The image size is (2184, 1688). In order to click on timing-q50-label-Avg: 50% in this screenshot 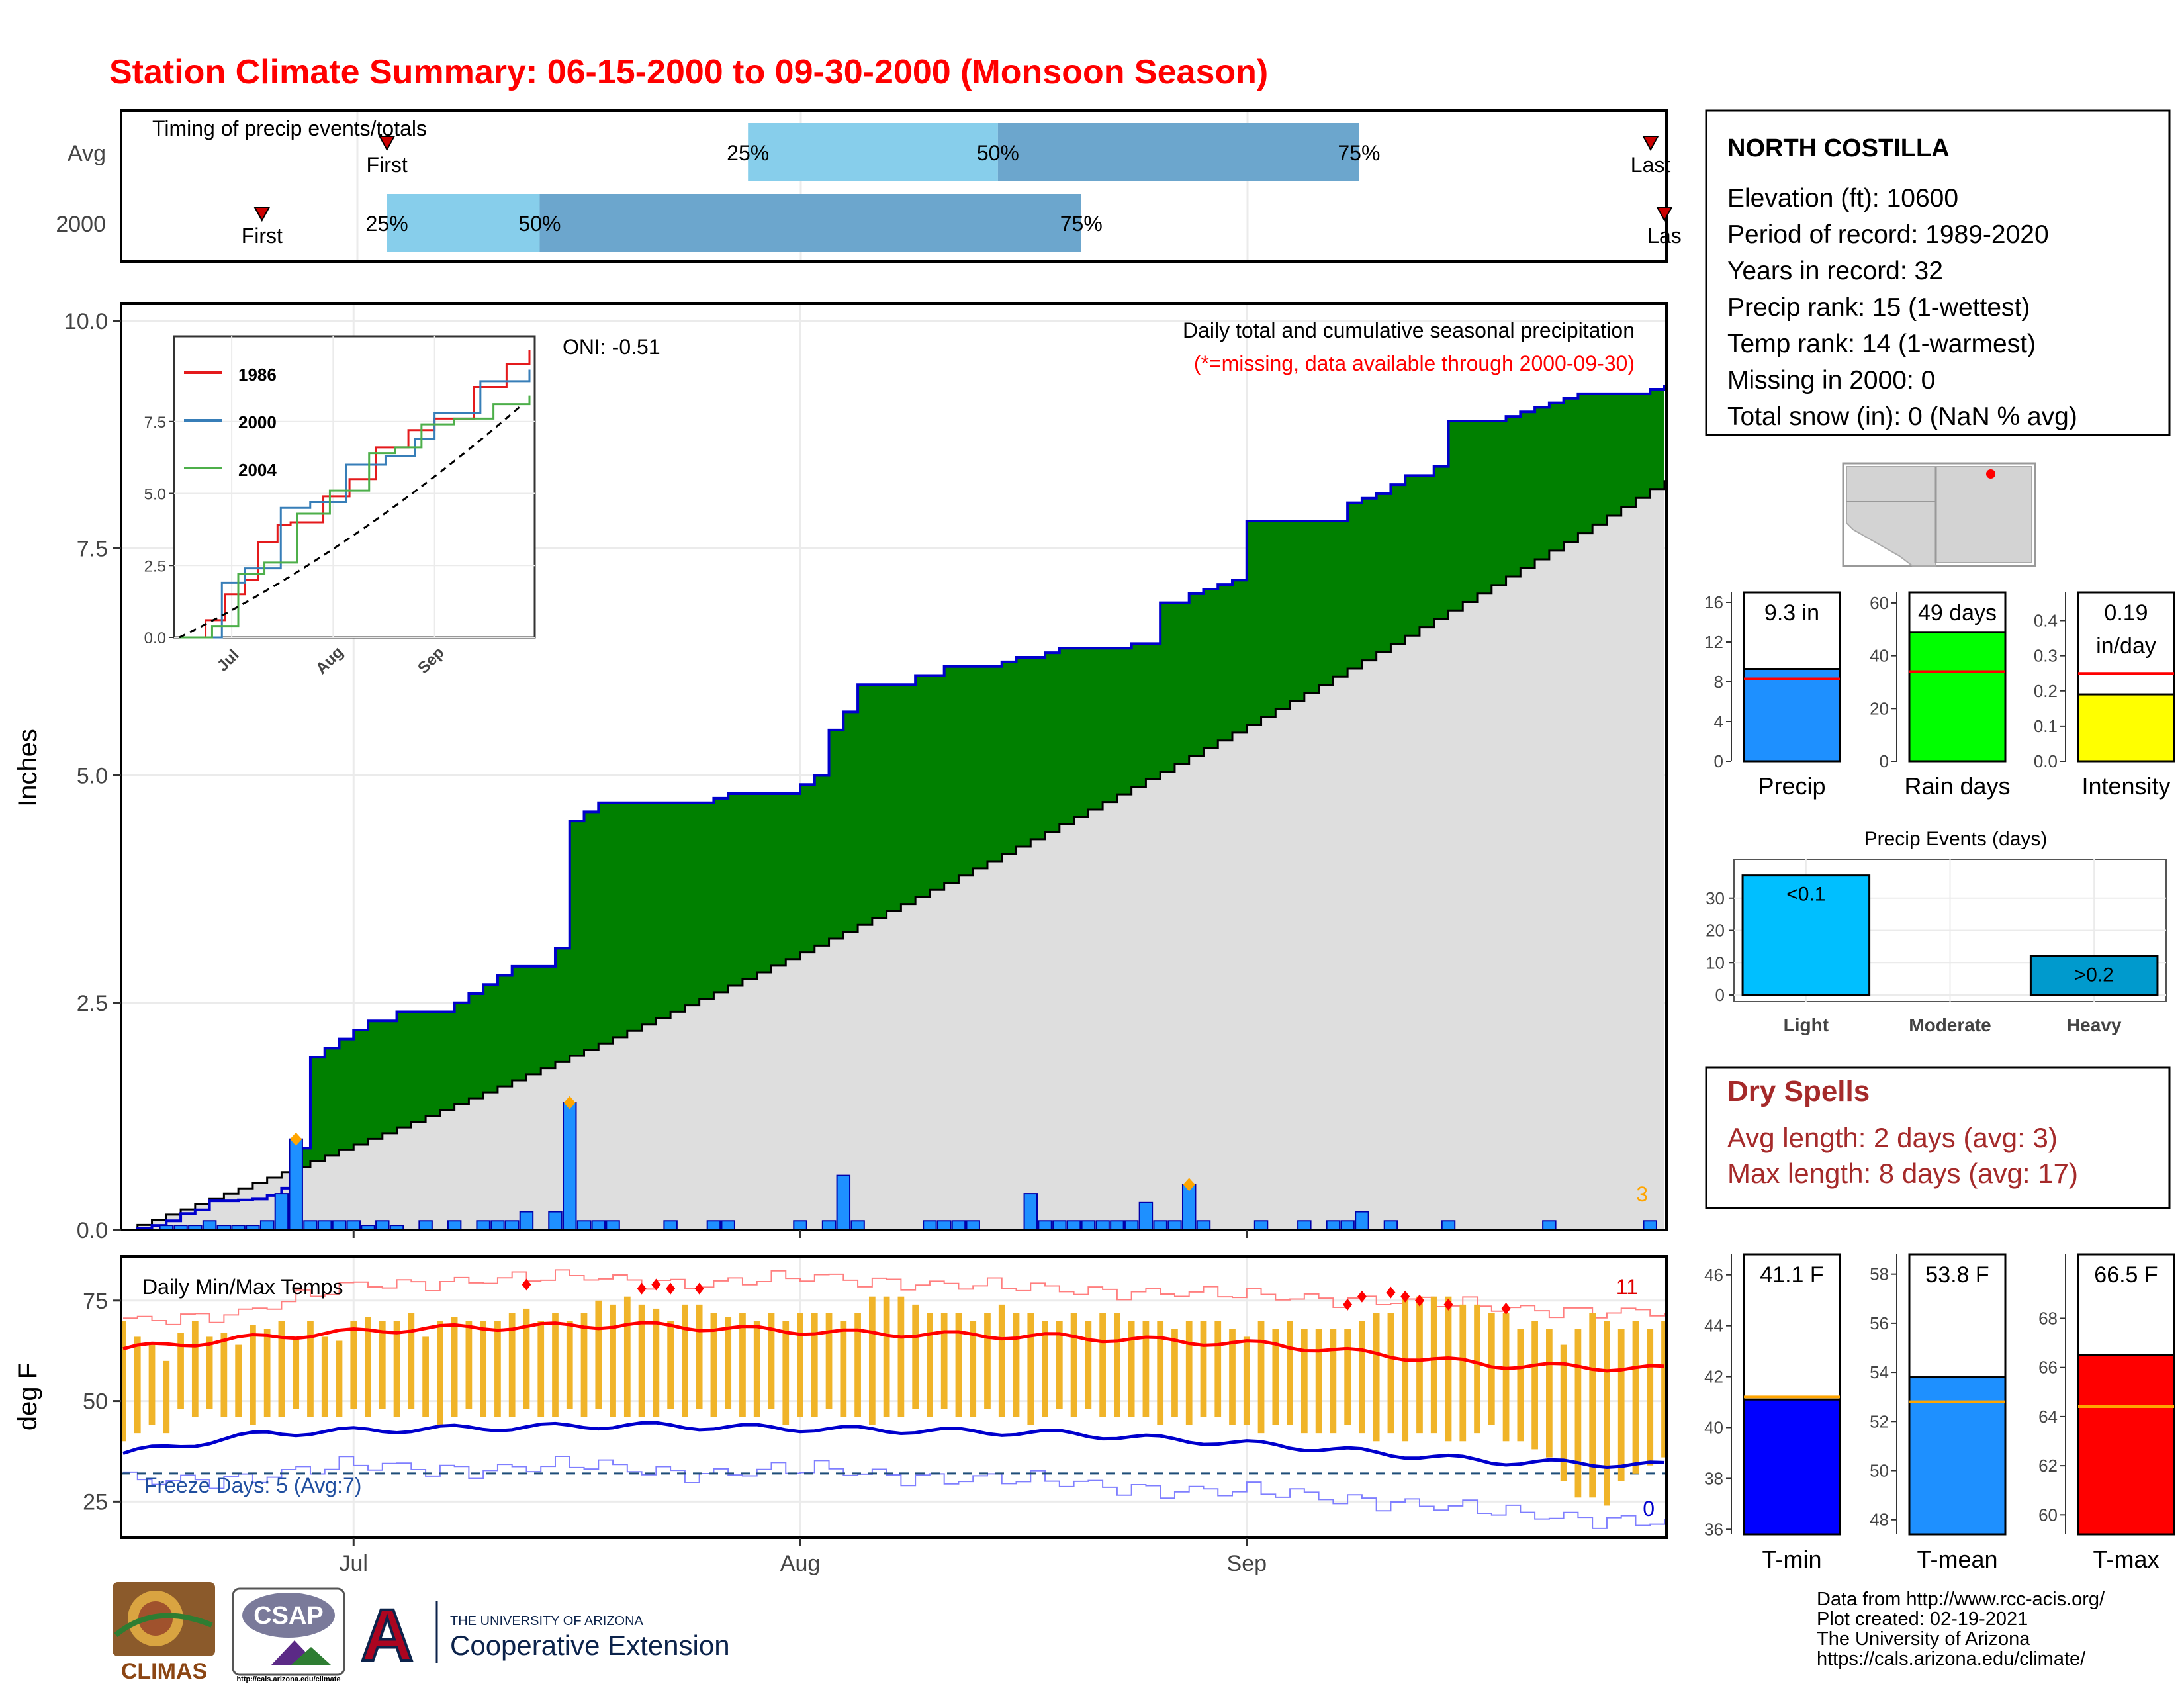, I will do `click(998, 153)`.